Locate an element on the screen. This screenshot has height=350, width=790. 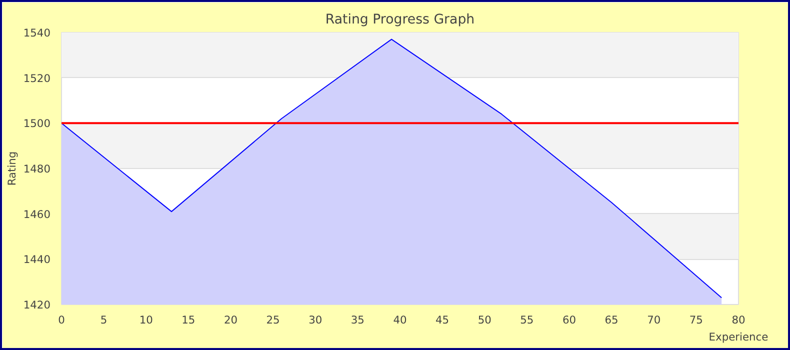
y-tick-label: 1540 is located at coordinates (37, 33).